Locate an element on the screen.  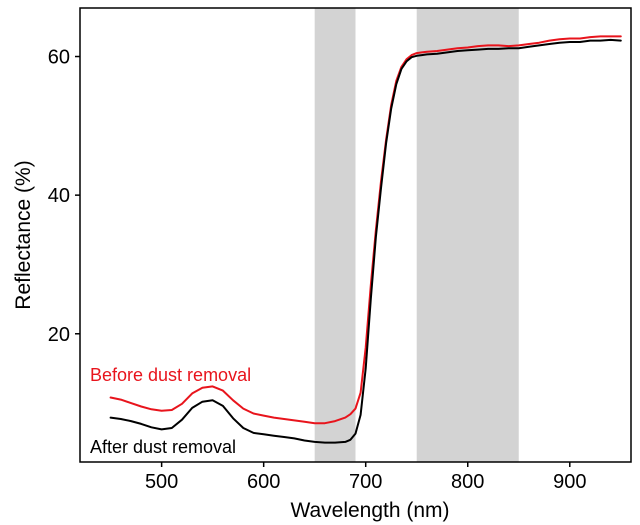
x-axis: 500 600 700 800 900 is located at coordinates (365, 477).